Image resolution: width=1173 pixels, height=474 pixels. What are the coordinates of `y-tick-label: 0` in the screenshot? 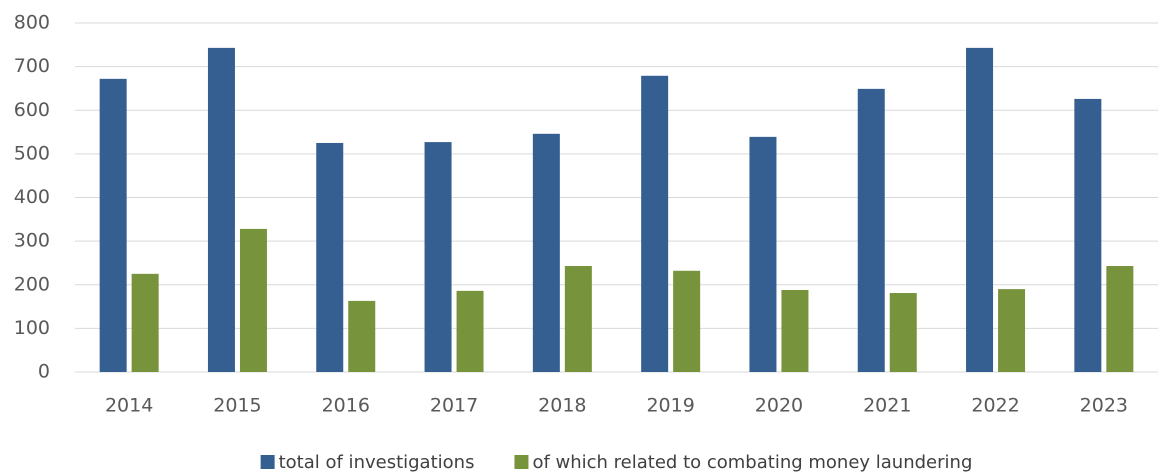 It's located at (44, 372).